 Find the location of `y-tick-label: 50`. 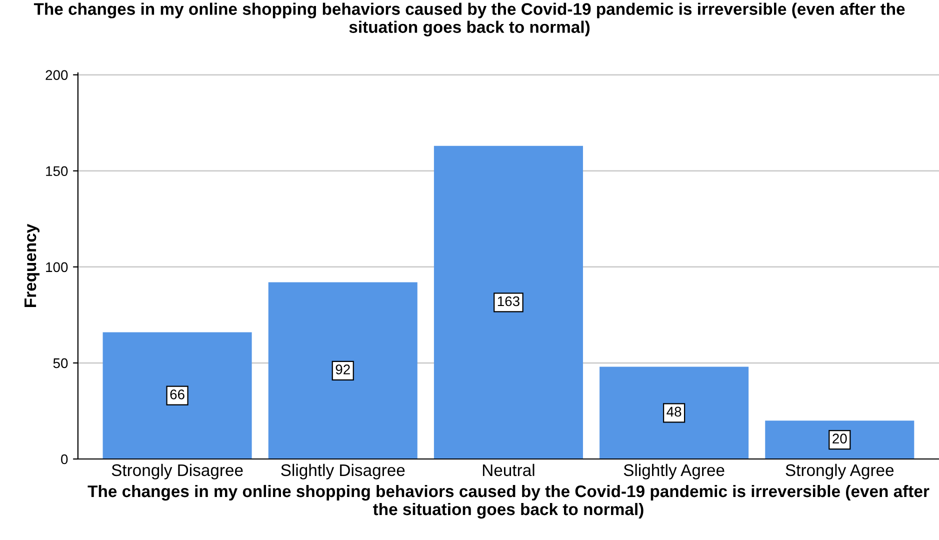

y-tick-label: 50 is located at coordinates (60, 363).